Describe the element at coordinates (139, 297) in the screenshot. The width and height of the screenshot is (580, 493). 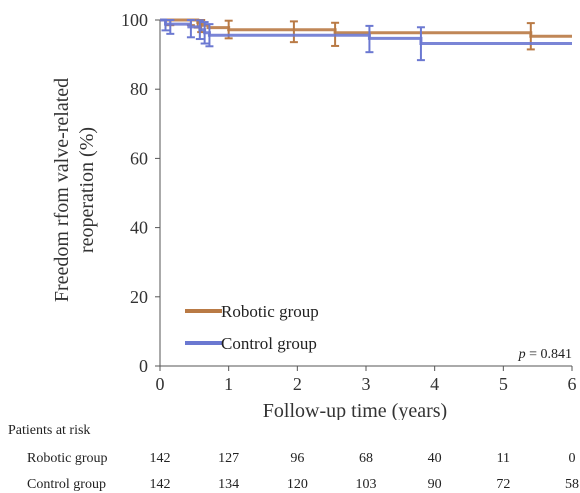
I see `y-tick-label: 20` at that location.